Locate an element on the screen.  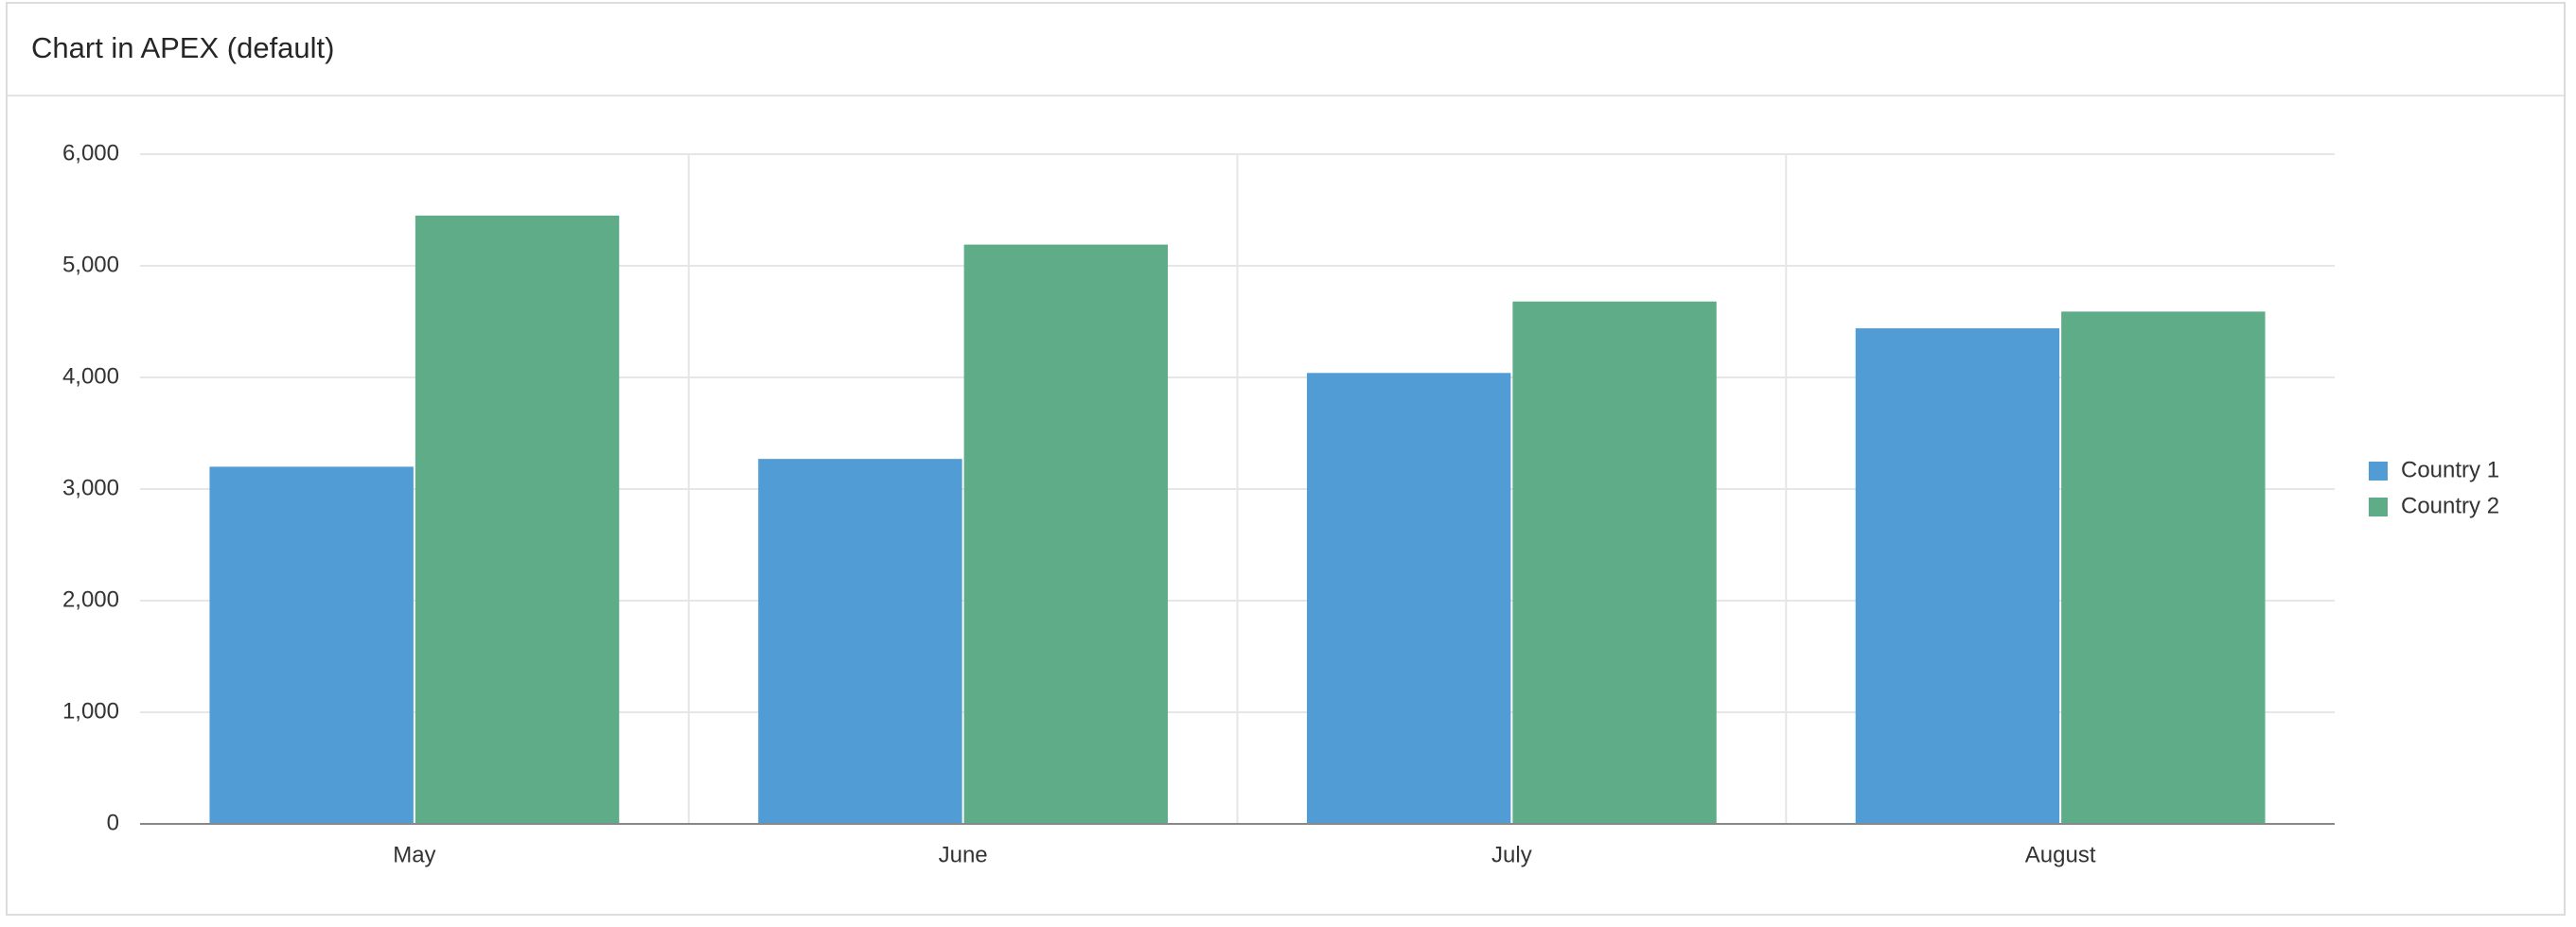
x-tick-label: June is located at coordinates (963, 854).